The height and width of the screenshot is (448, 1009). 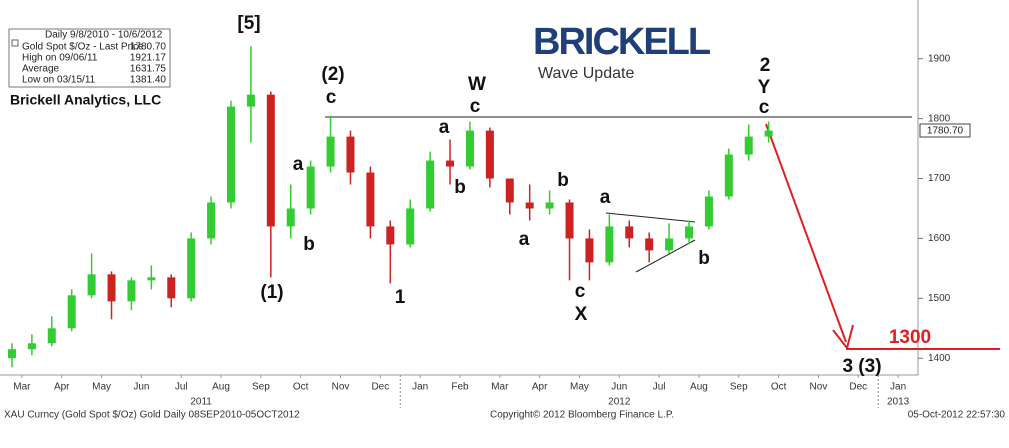 What do you see at coordinates (939, 298) in the screenshot?
I see `y-tick-label: 1500` at bounding box center [939, 298].